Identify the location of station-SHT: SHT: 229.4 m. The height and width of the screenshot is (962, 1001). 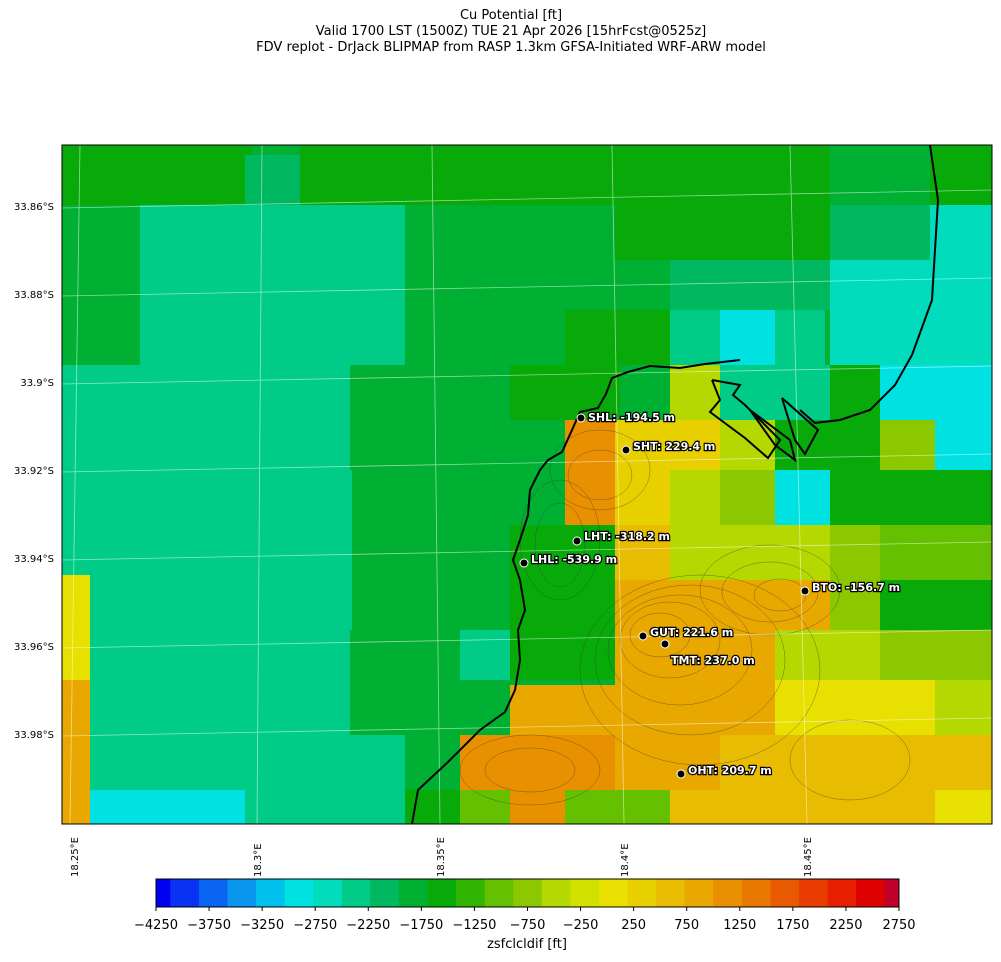
(669, 447).